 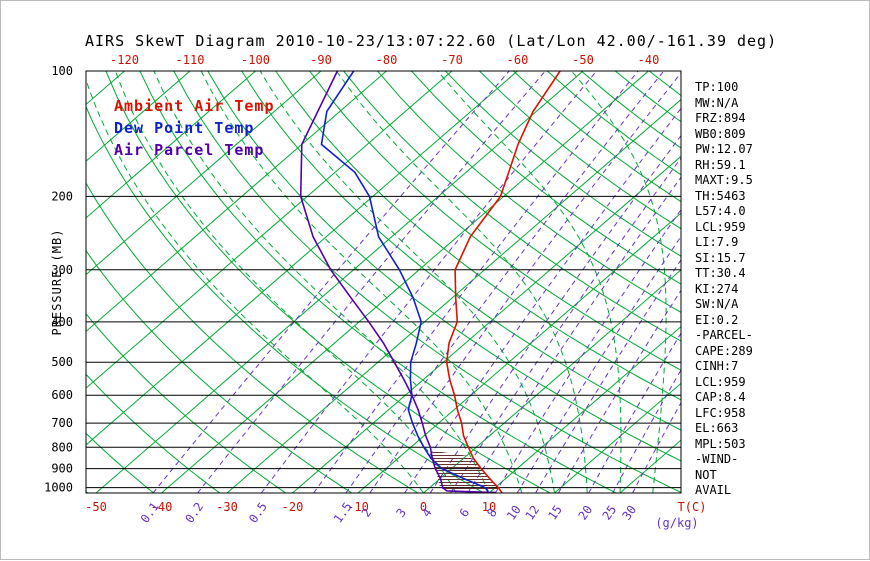 What do you see at coordinates (452, 60) in the screenshot?
I see `top-temp-tick-label: -70` at bounding box center [452, 60].